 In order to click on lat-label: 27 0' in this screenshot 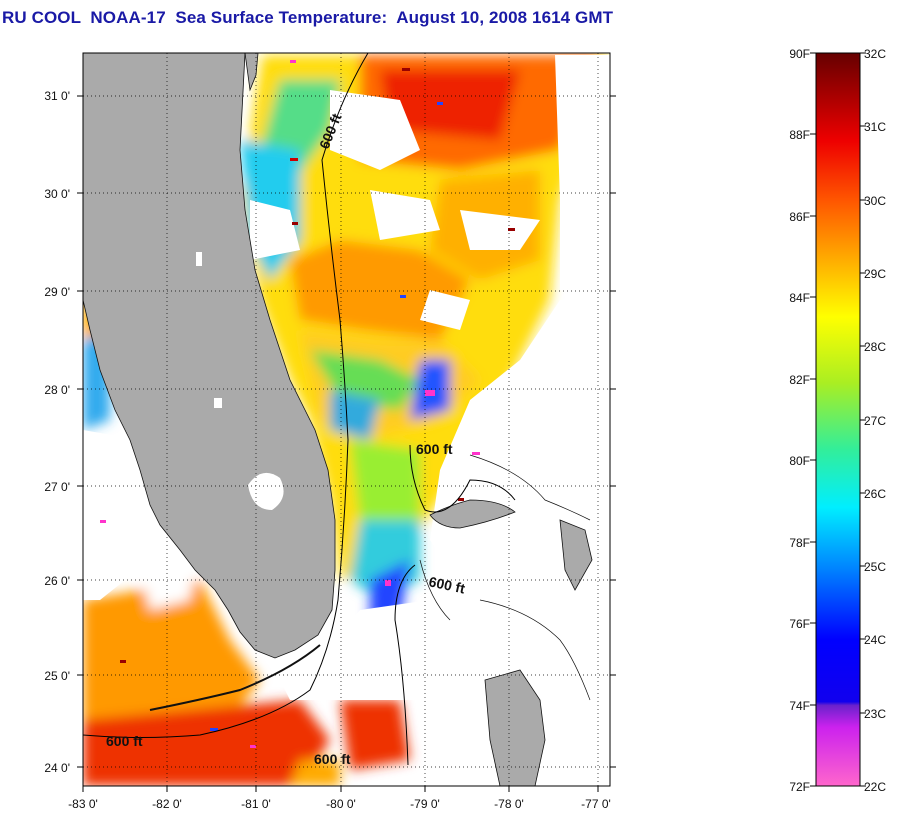, I will do `click(57, 487)`.